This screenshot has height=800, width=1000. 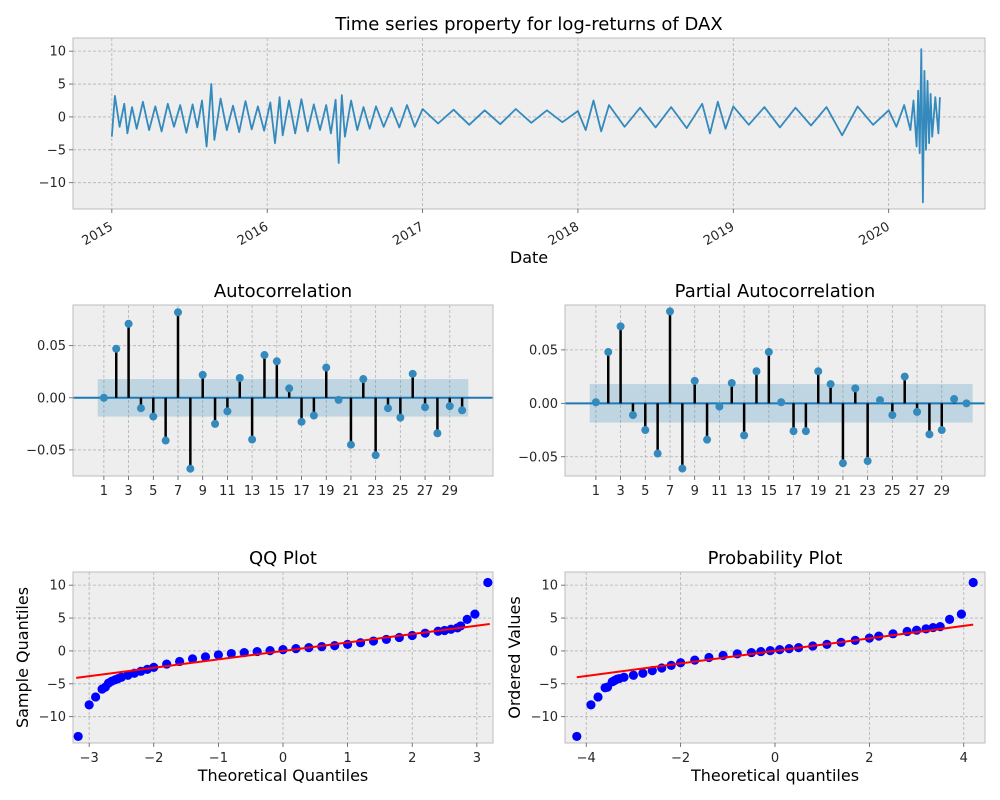 What do you see at coordinates (793, 491) in the screenshot?
I see `x-tick-label: 17` at bounding box center [793, 491].